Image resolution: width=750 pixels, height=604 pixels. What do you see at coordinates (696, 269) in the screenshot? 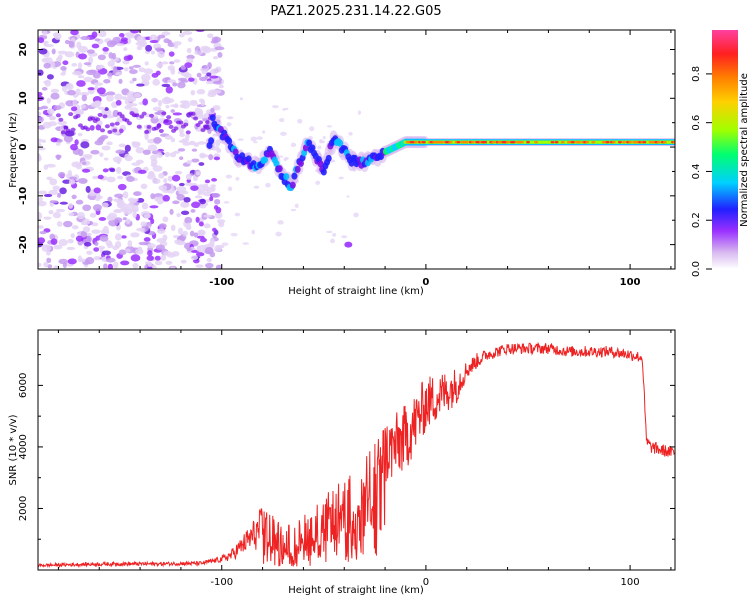
I see `colorbar-tick-label: 0.0` at bounding box center [696, 269].